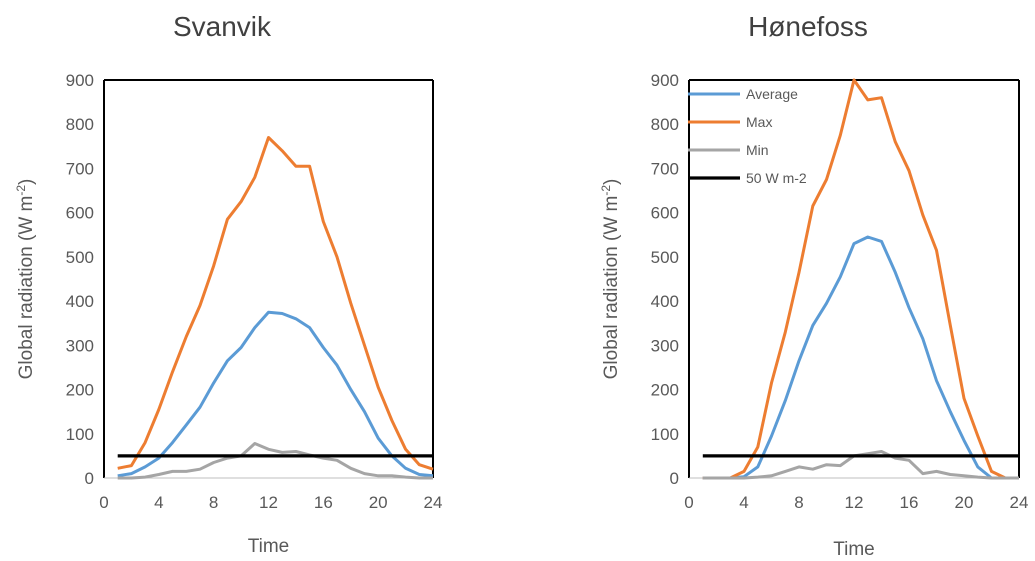 The width and height of the screenshot is (1035, 561). Describe the element at coordinates (222, 26) in the screenshot. I see `chart-title: Svanvik` at that location.